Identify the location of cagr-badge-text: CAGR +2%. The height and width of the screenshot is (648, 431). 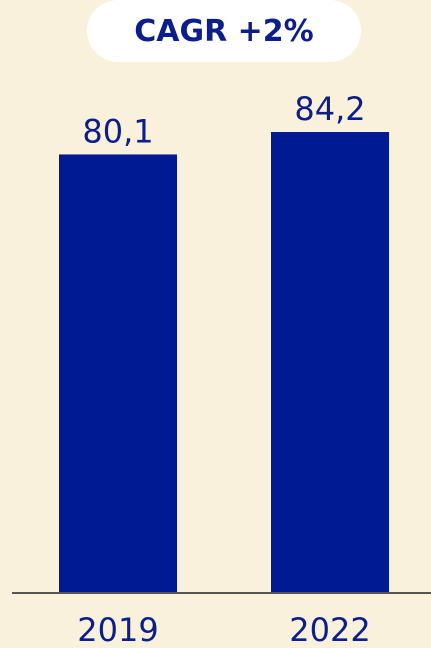
(224, 31).